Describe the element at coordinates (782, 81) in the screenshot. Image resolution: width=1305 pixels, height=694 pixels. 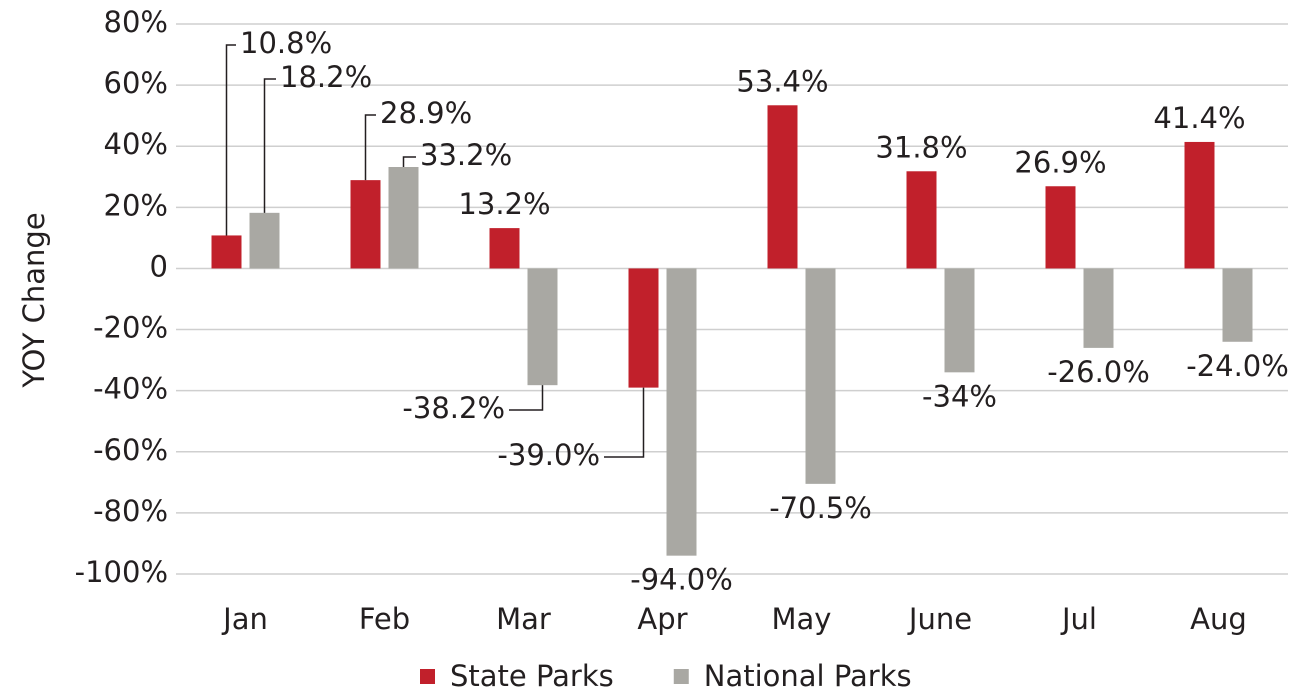
I see `value-label: 53.4%` at that location.